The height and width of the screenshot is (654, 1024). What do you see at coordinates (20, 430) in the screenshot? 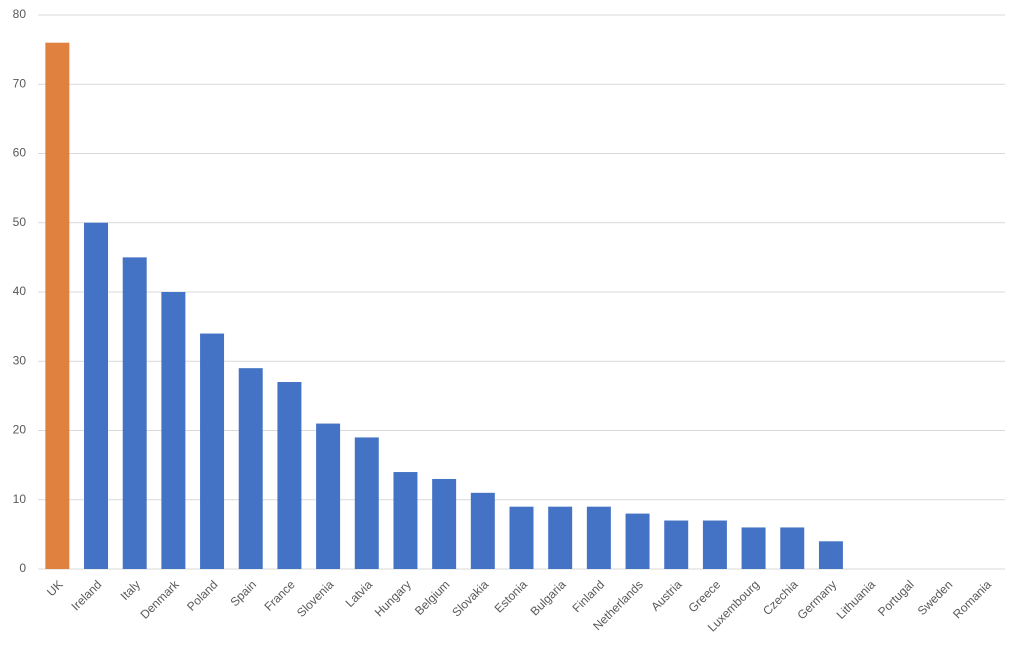
I see `y-tick-label: 20` at bounding box center [20, 430].